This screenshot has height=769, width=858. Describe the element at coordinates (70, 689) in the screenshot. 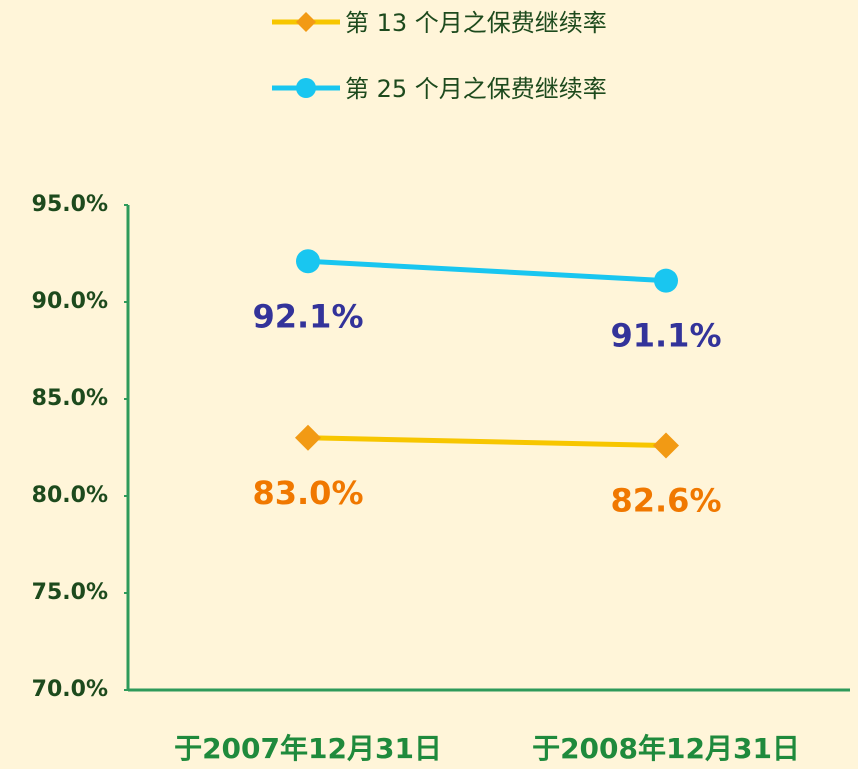

I see `y-tick-label: 70.0%` at that location.